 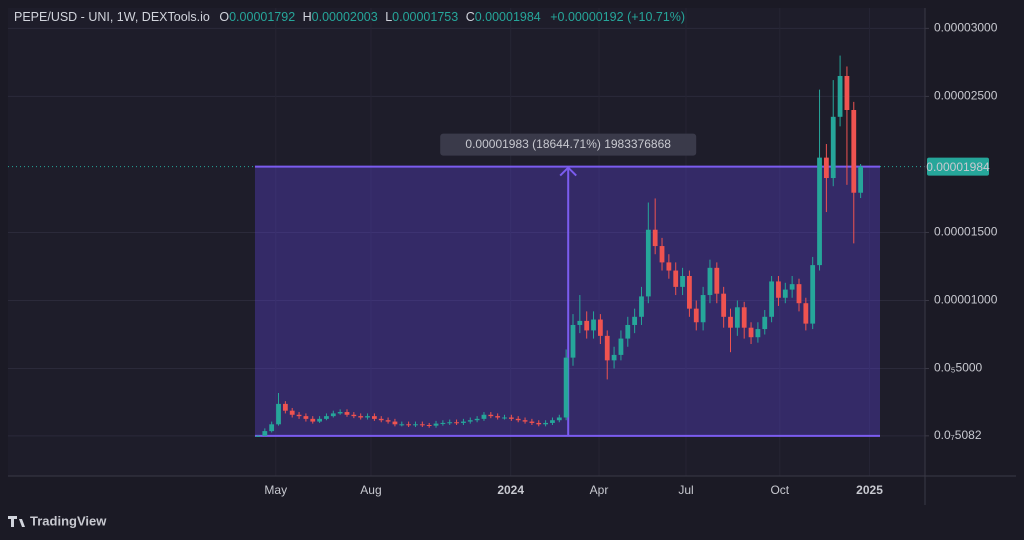 What do you see at coordinates (869, 490) in the screenshot?
I see `x-tick-label: 2025` at bounding box center [869, 490].